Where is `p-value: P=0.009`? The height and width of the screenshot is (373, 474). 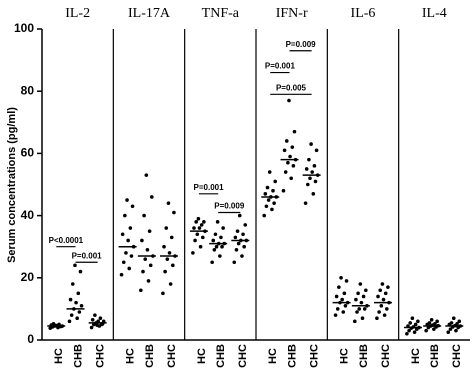
p-value: P=0.009 is located at coordinates (229, 206).